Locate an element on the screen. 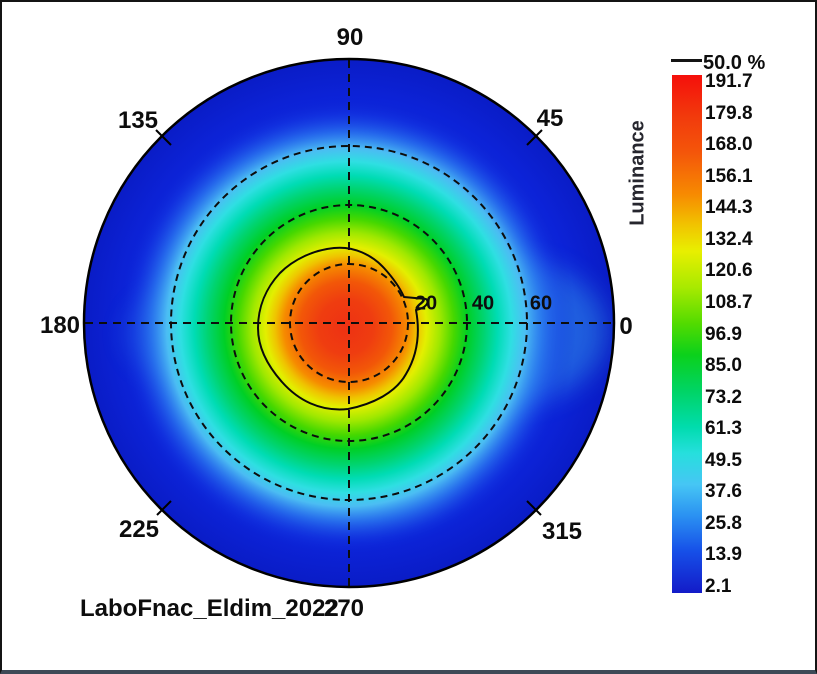  colorbar-tick-label: 49.5 is located at coordinates (723, 460).